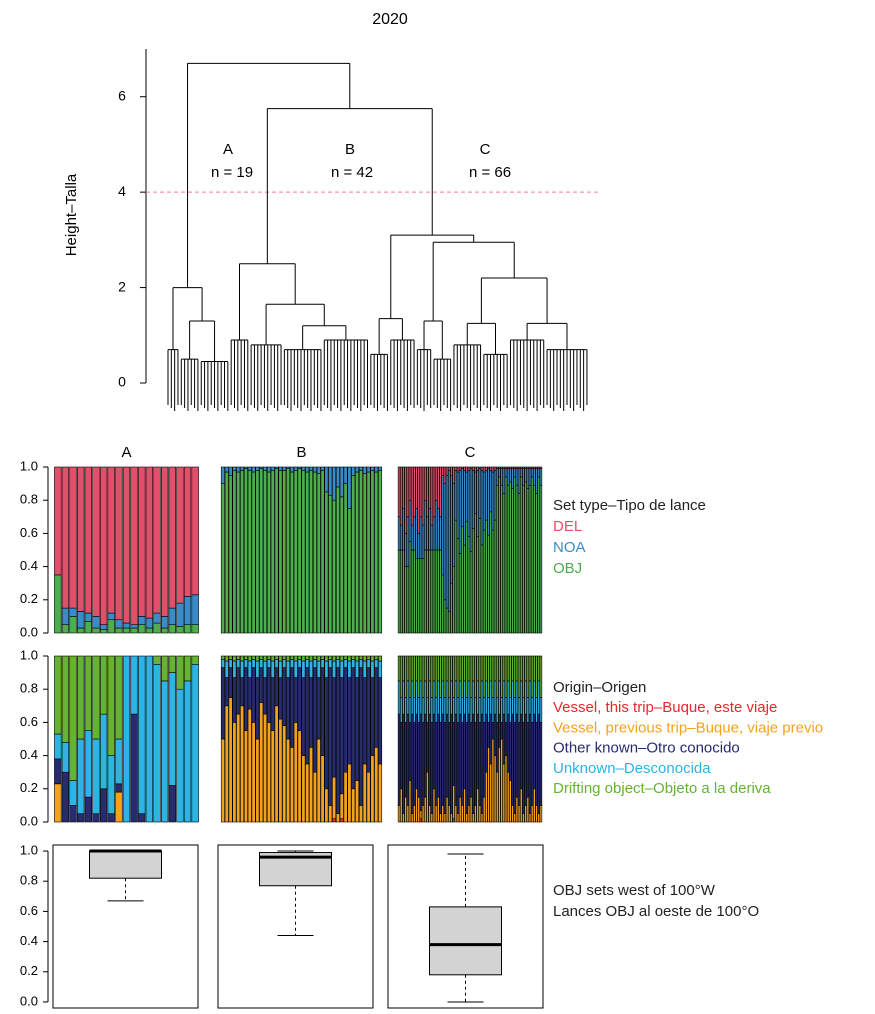  Describe the element at coordinates (29, 565) in the screenshot. I see `y-tick-label: 0.4` at that location.